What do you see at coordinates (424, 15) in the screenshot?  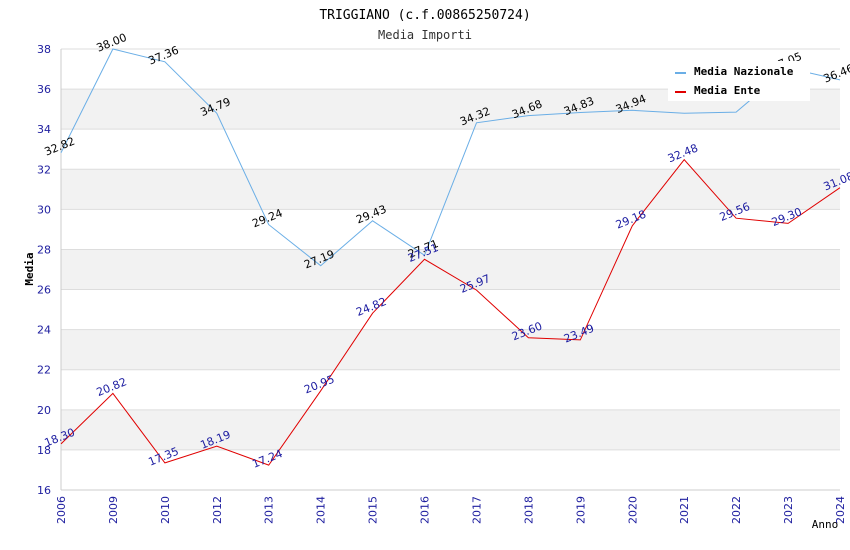 I see `chart-title: TRIGGIANO (c.f.00865250724)` at bounding box center [424, 15].